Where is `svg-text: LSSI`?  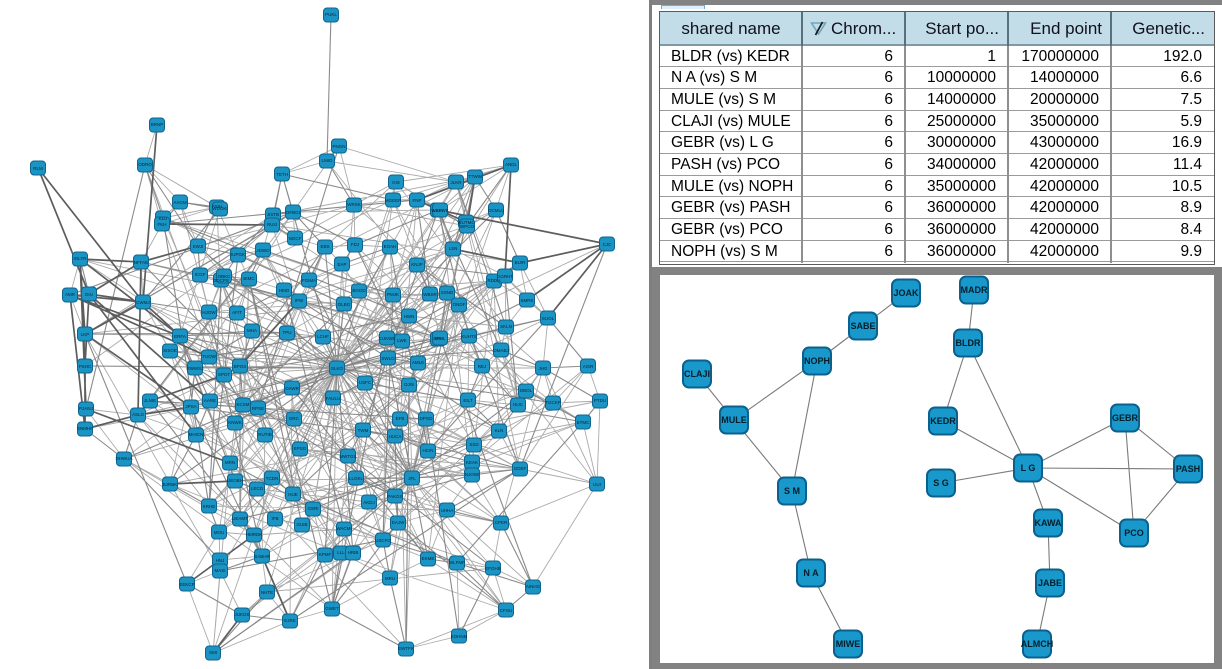
svg-text: LSSI is located at coordinates (438, 210).